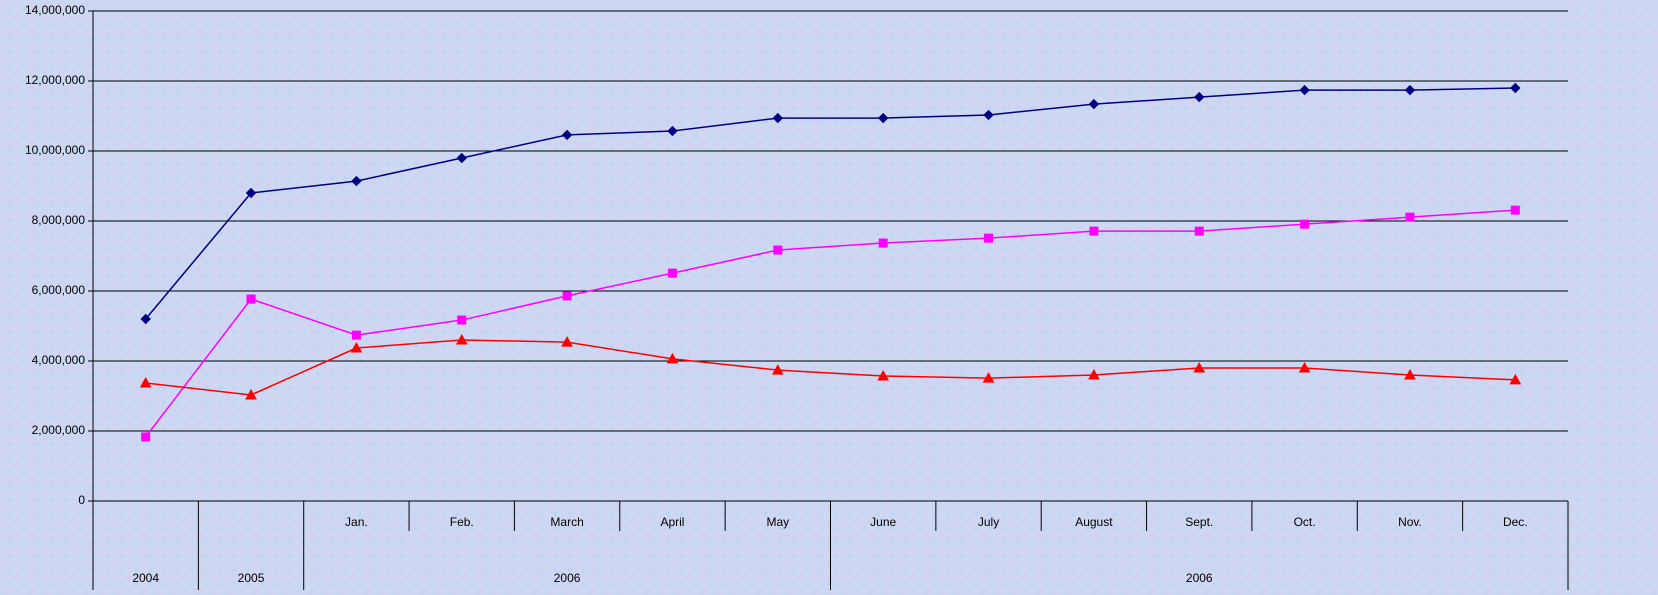 This screenshot has height=595, width=1658. I want to click on x-tick-label: July, so click(988, 522).